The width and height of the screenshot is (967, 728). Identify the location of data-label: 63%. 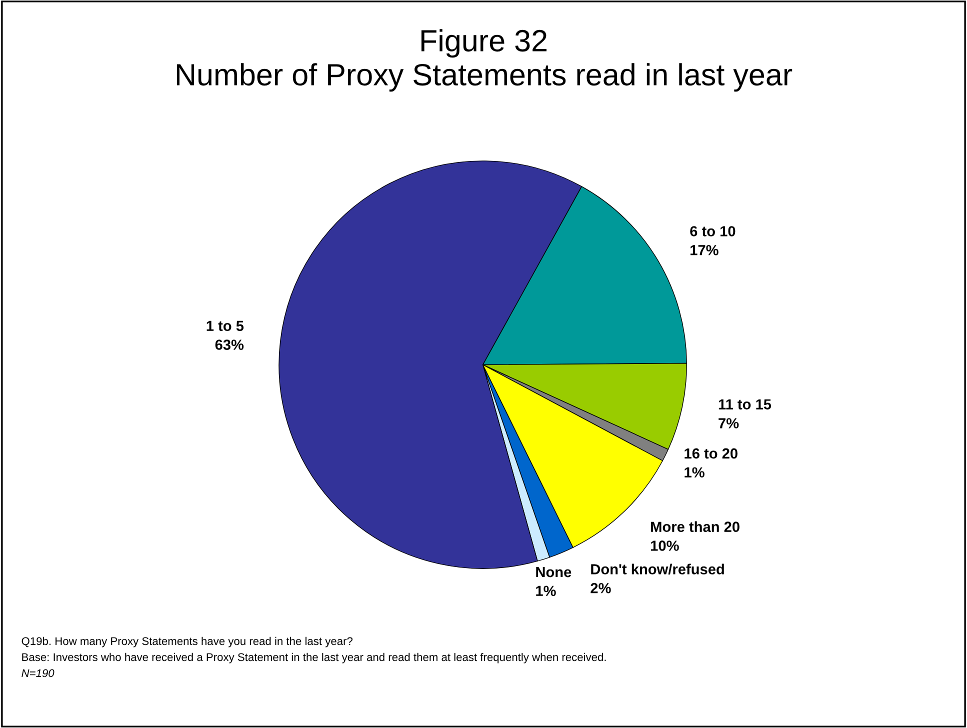
(229, 345).